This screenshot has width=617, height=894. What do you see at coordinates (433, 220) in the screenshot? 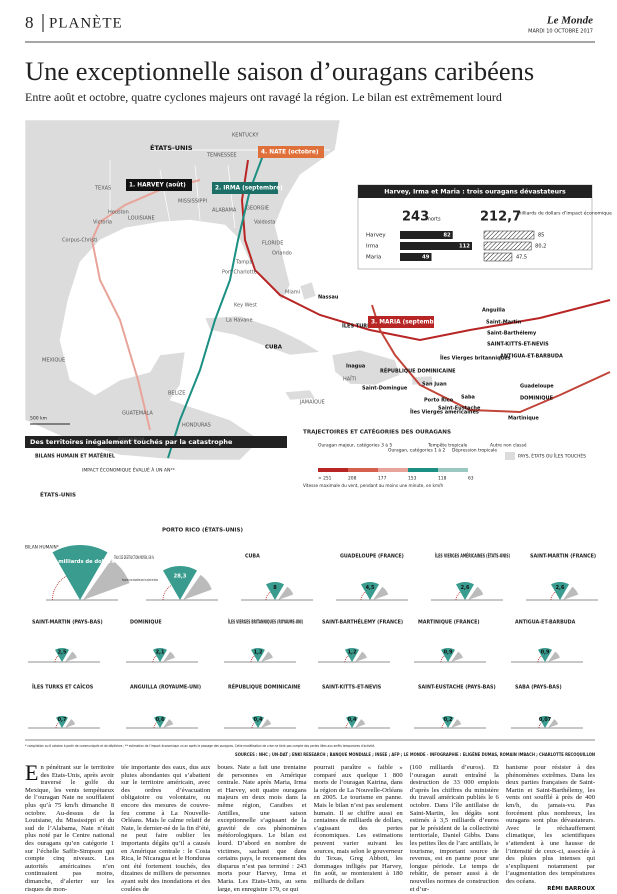
I see `impact-deaths-unit: morts` at bounding box center [433, 220].